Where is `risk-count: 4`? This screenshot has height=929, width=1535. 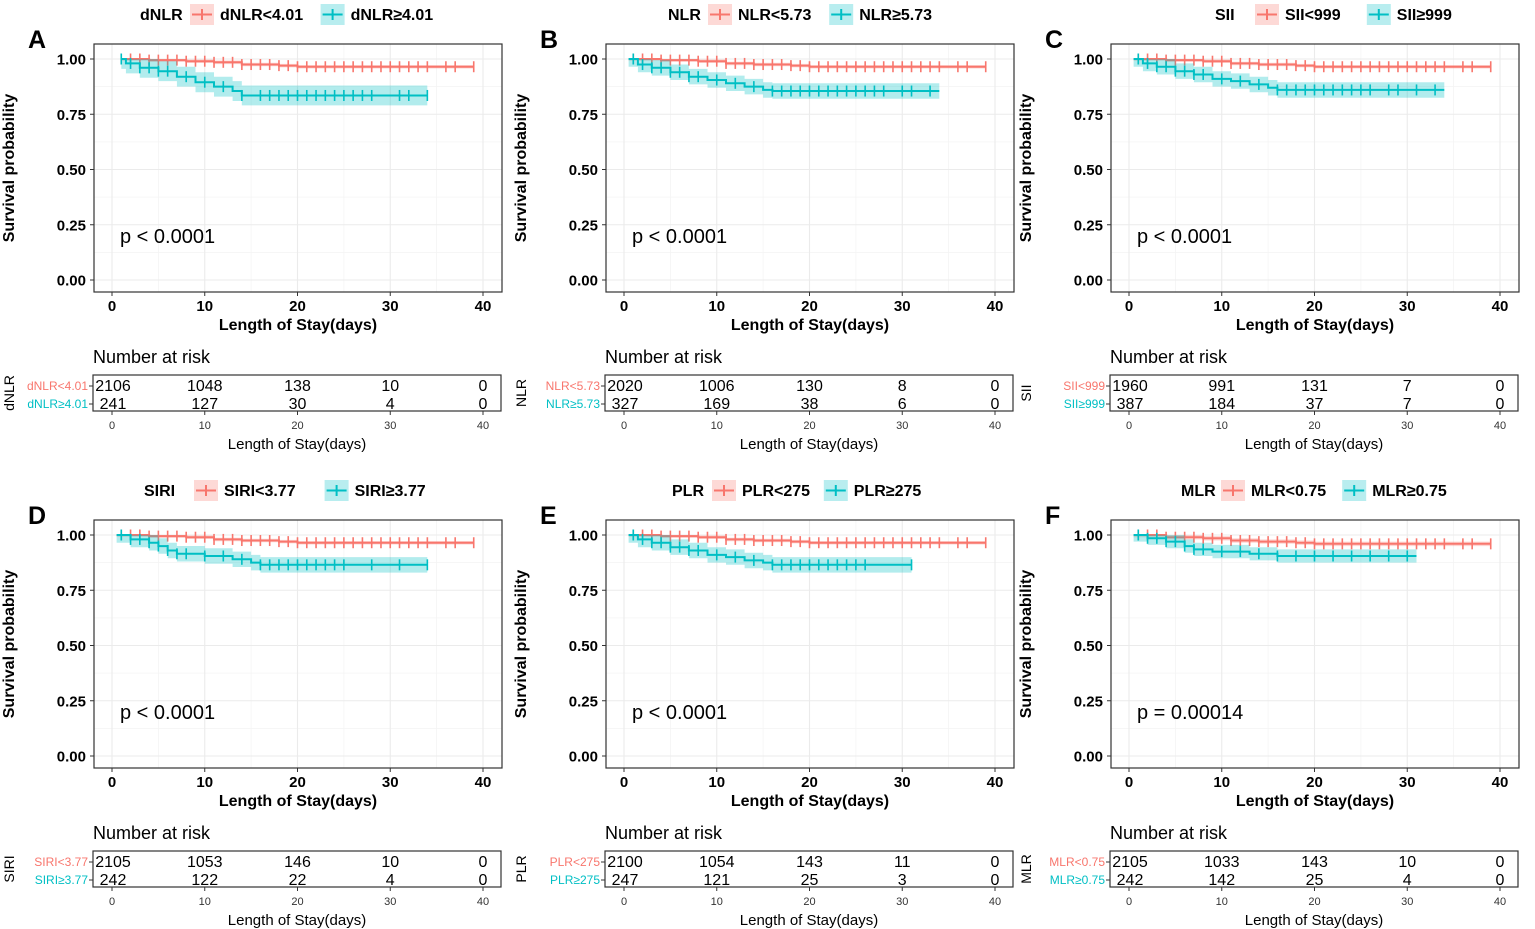
risk-count: 4 is located at coordinates (390, 880).